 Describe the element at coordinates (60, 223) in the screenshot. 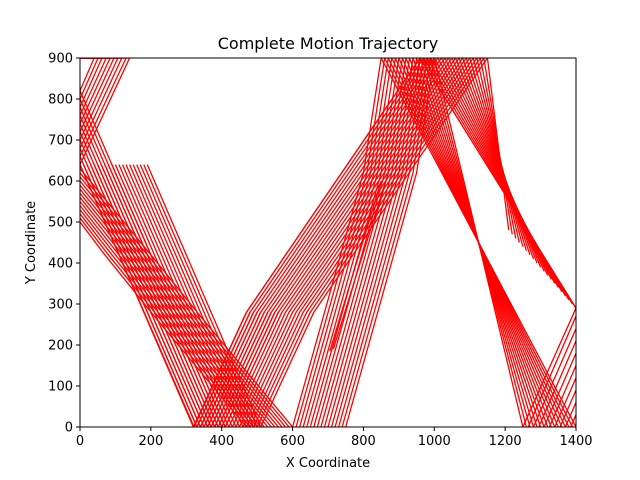

I see `y-tick-label: 500` at that location.